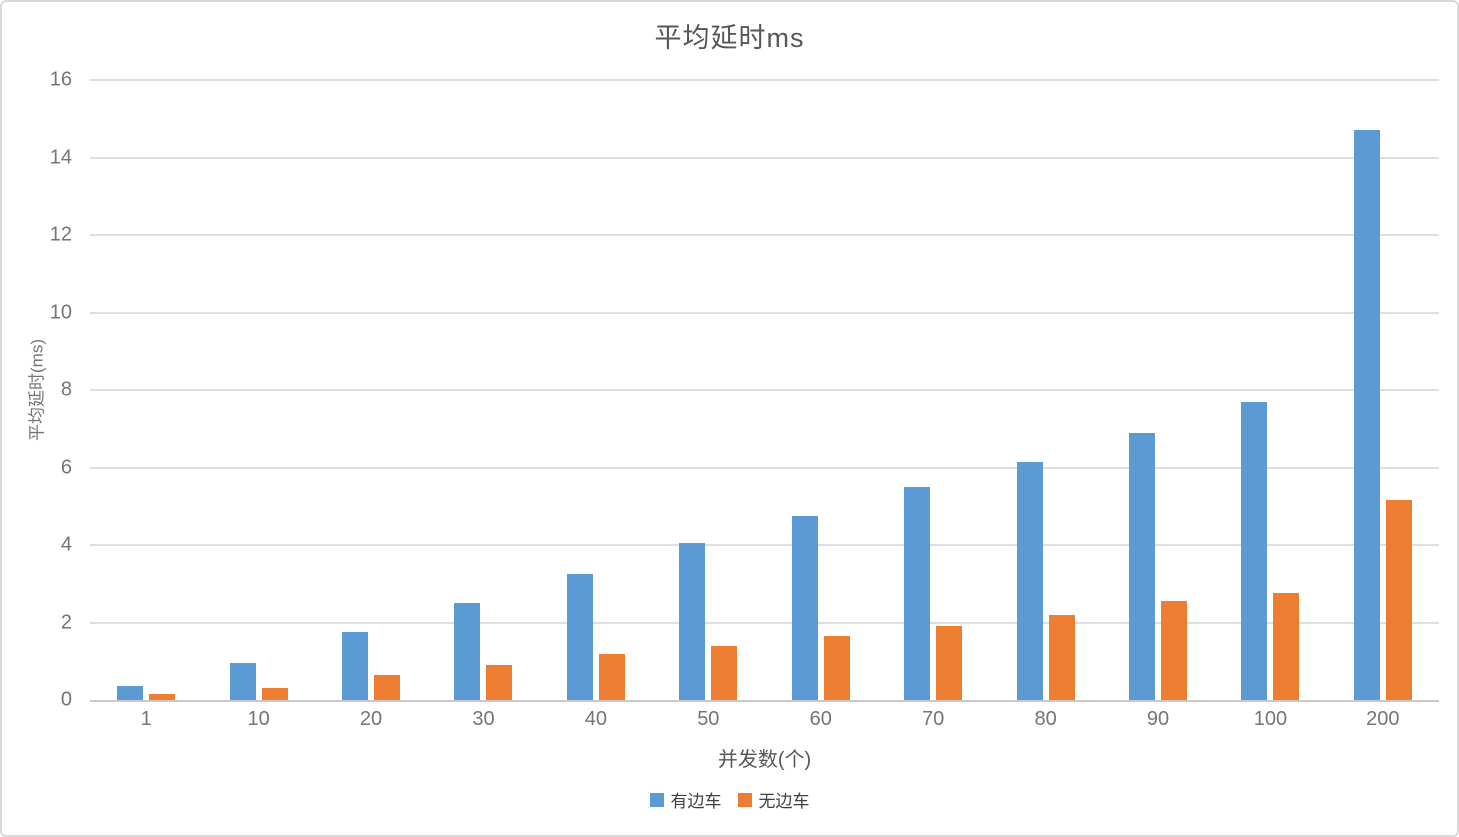  What do you see at coordinates (784, 801) in the screenshot?
I see `legend-label: 无边车` at bounding box center [784, 801].